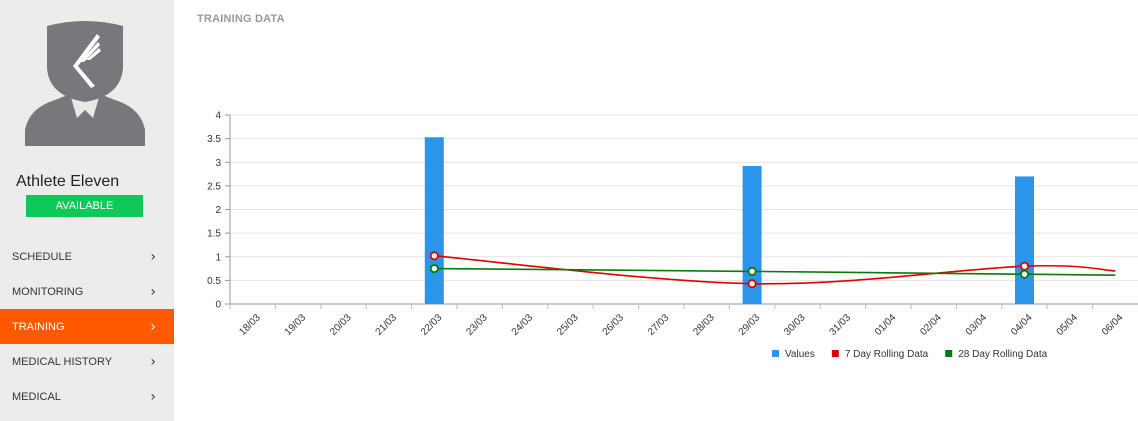 Image resolution: width=1138 pixels, height=421 pixels. I want to click on page-title: TRAINING DATA, so click(241, 19).